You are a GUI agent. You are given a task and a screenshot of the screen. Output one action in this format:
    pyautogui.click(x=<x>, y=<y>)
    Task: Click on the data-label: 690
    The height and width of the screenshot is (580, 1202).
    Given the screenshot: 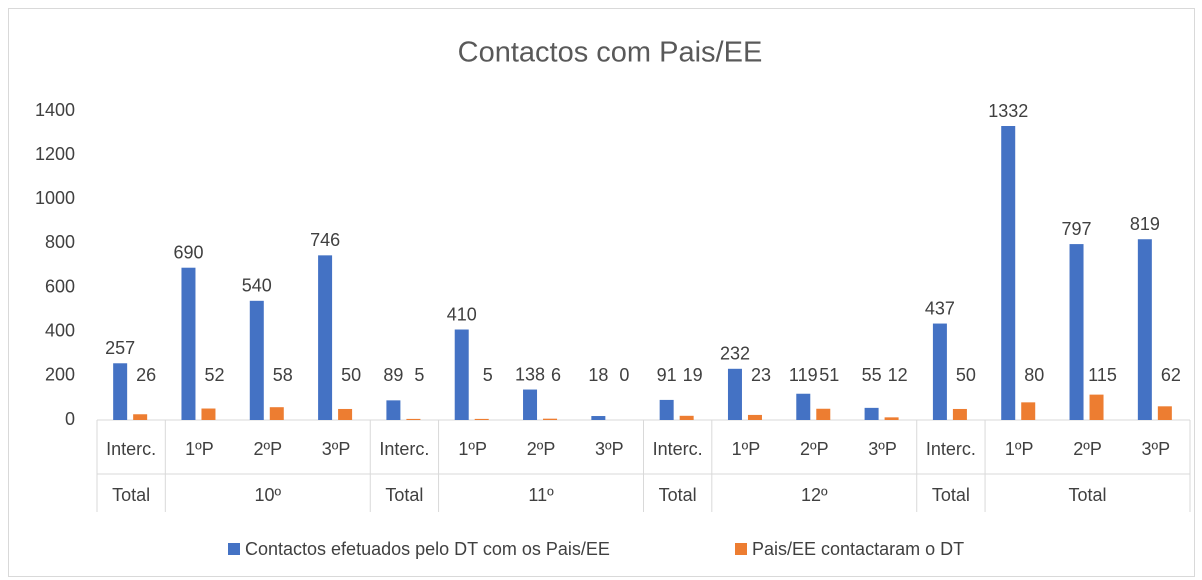 What is the action you would take?
    pyautogui.click(x=188, y=252)
    